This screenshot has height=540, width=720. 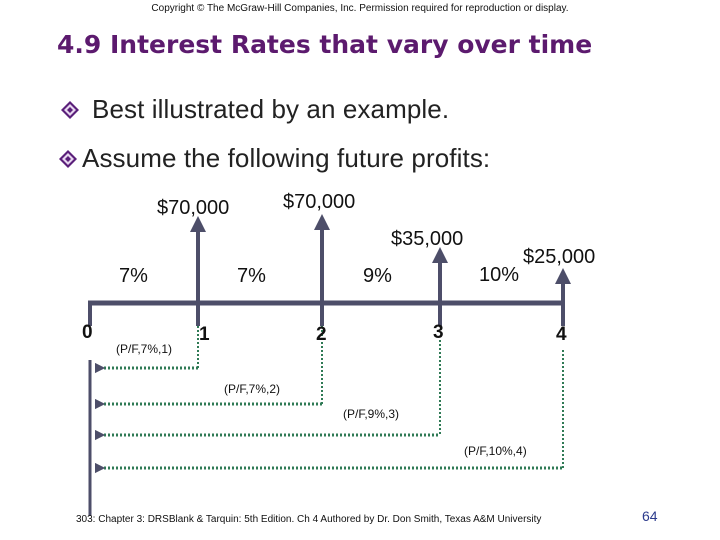 I want to click on bullet-item: Best illustrated by an example., so click(x=254, y=109).